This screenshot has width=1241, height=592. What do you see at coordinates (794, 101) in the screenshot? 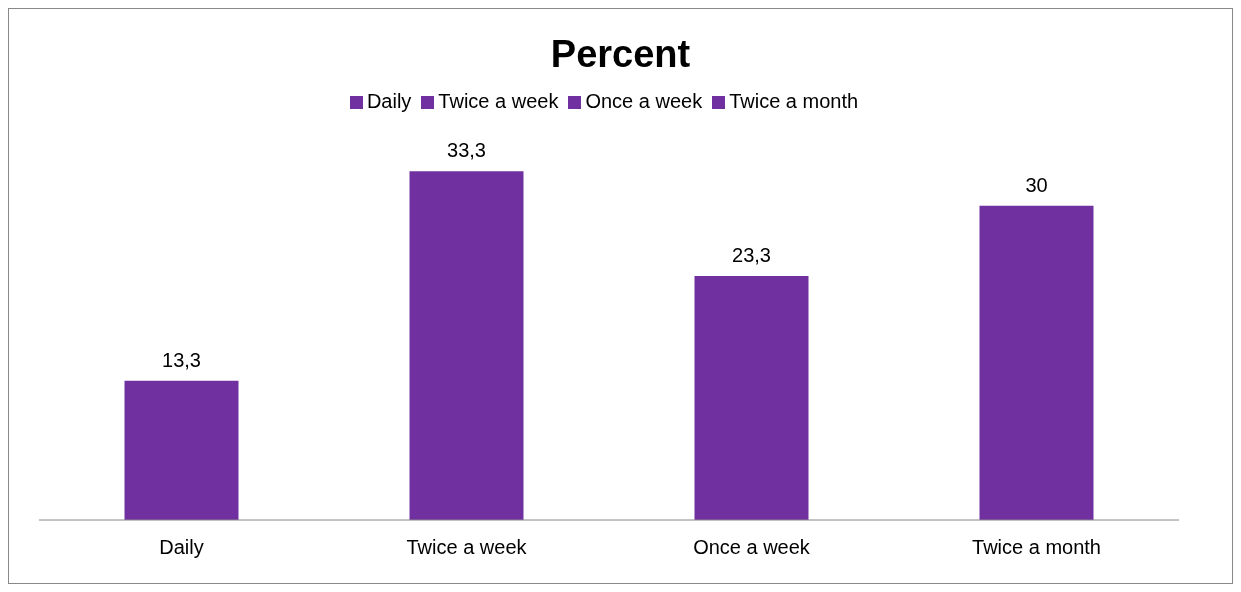
I see `legend-label: Twice a month` at bounding box center [794, 101].